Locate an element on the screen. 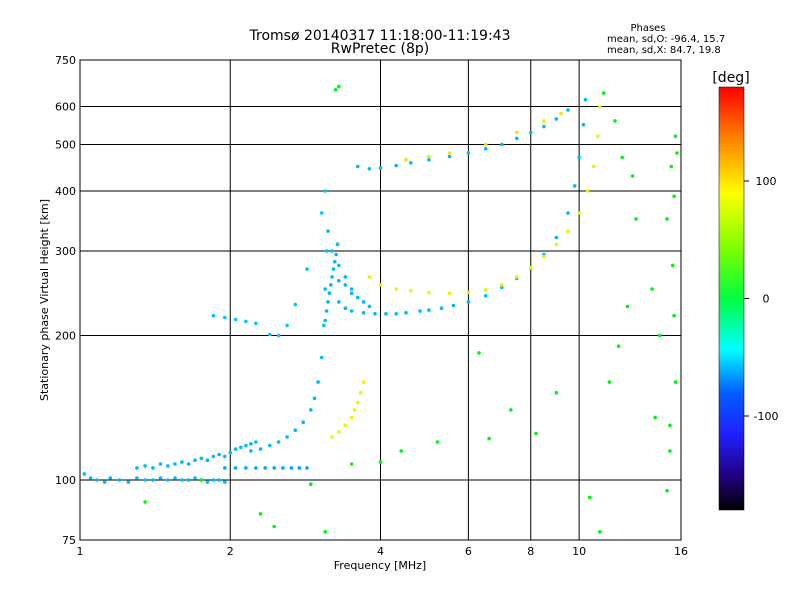  chart-subtitle: RwPretec (8p) is located at coordinates (380, 49).